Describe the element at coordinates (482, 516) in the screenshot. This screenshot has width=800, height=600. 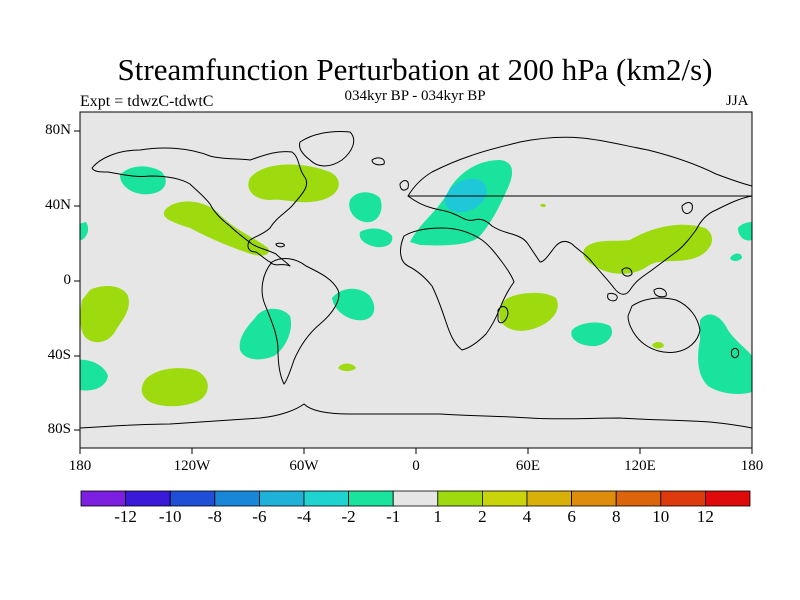
I see `colorbar-label: 2` at that location.